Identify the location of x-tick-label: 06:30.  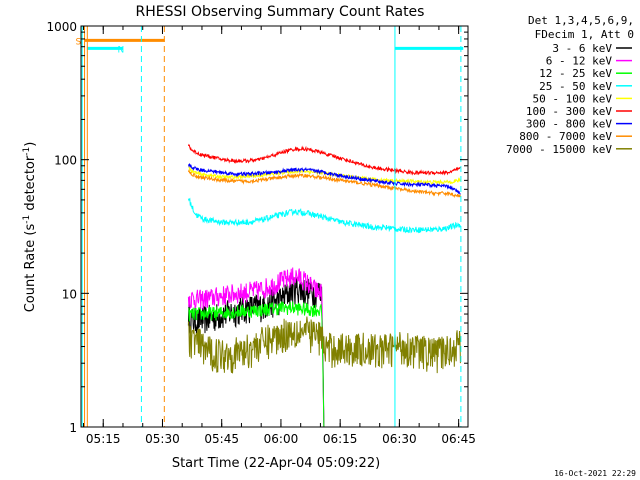
(399, 439).